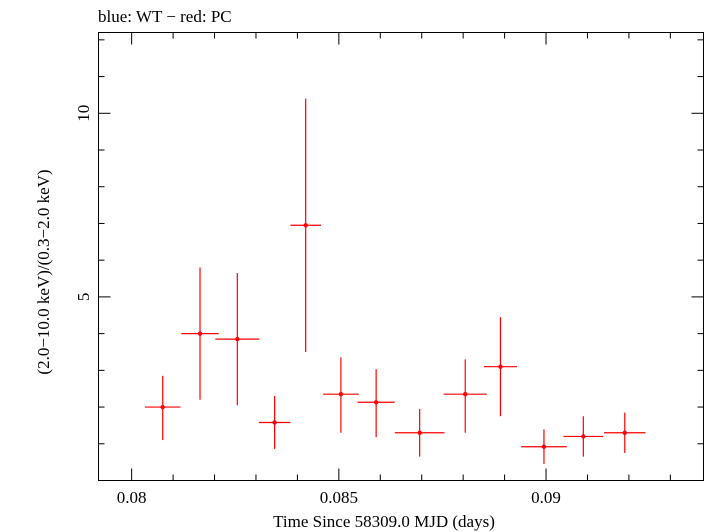 Image resolution: width=705 pixels, height=532 pixels. What do you see at coordinates (132, 497) in the screenshot?
I see `x-tick-label: 0.08` at bounding box center [132, 497].